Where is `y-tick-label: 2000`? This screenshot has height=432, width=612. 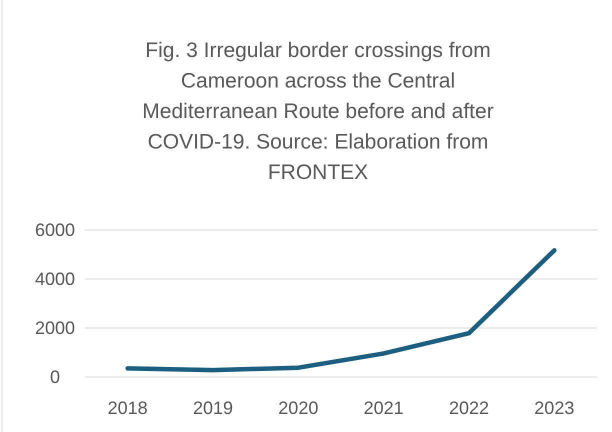 y-tick-label: 2000 is located at coordinates (55, 328).